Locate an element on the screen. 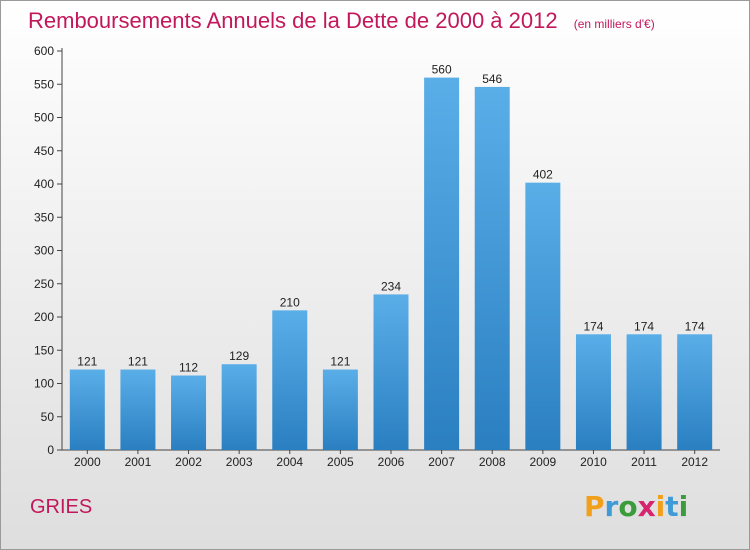 The height and width of the screenshot is (550, 750). y-tick-label: 350 is located at coordinates (44, 217).